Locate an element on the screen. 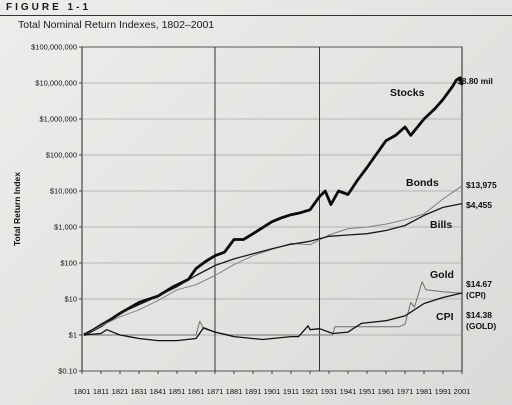 This screenshot has height=405, width=512. x-tick-label: 1911 is located at coordinates (291, 391).